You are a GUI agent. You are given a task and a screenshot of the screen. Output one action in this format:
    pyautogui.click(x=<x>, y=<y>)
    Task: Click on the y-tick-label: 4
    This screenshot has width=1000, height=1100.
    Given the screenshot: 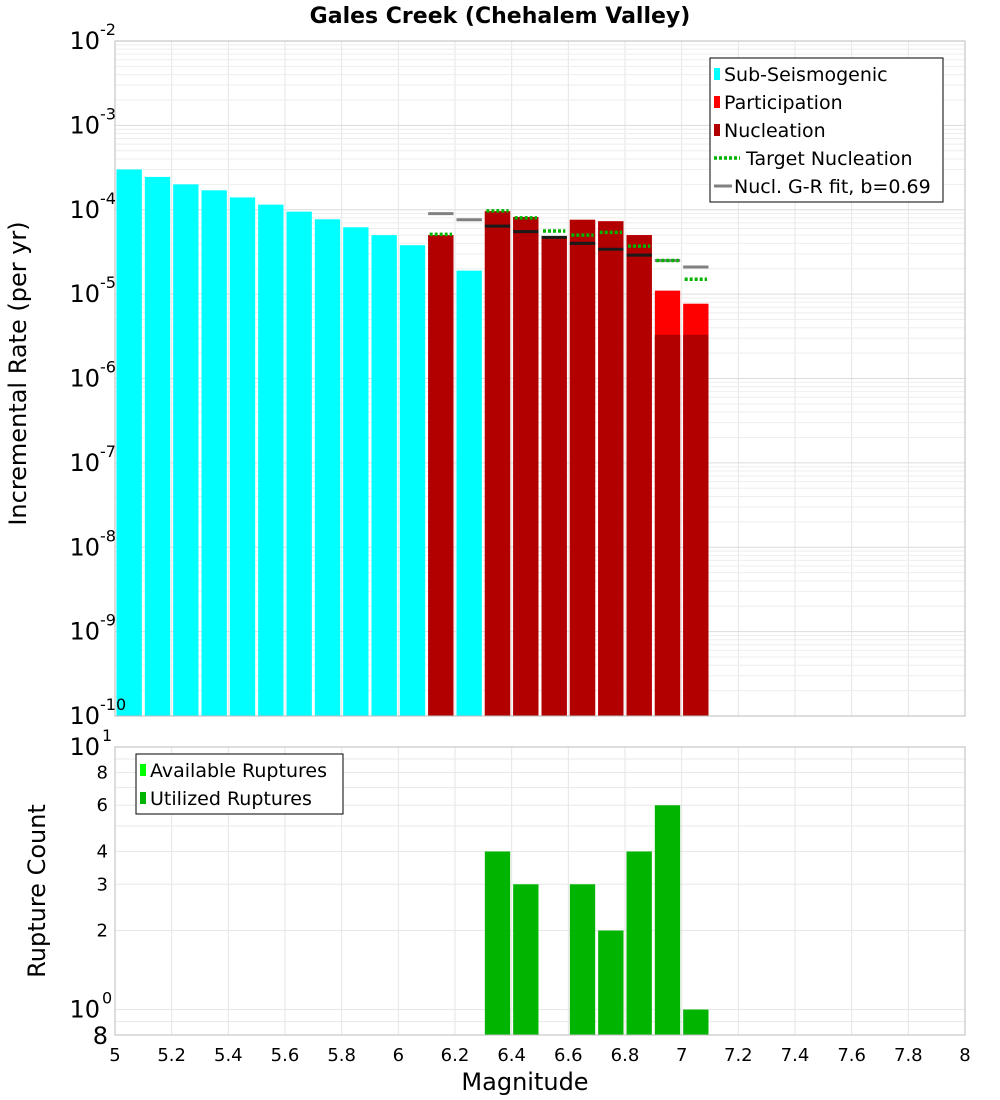 What is the action you would take?
    pyautogui.click(x=102, y=851)
    